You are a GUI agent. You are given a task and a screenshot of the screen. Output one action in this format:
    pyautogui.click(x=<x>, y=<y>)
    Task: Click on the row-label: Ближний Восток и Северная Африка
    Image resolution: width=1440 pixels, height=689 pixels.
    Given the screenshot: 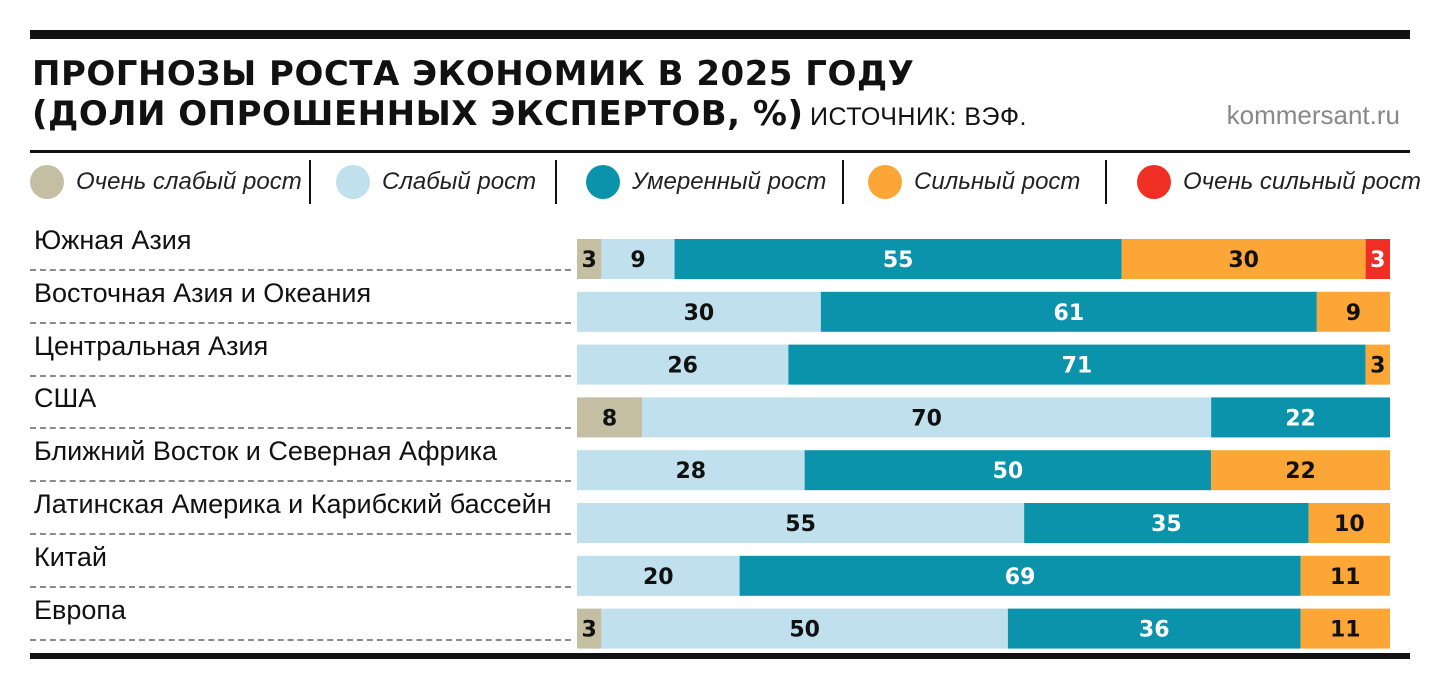 What is the action you would take?
    pyautogui.click(x=266, y=451)
    